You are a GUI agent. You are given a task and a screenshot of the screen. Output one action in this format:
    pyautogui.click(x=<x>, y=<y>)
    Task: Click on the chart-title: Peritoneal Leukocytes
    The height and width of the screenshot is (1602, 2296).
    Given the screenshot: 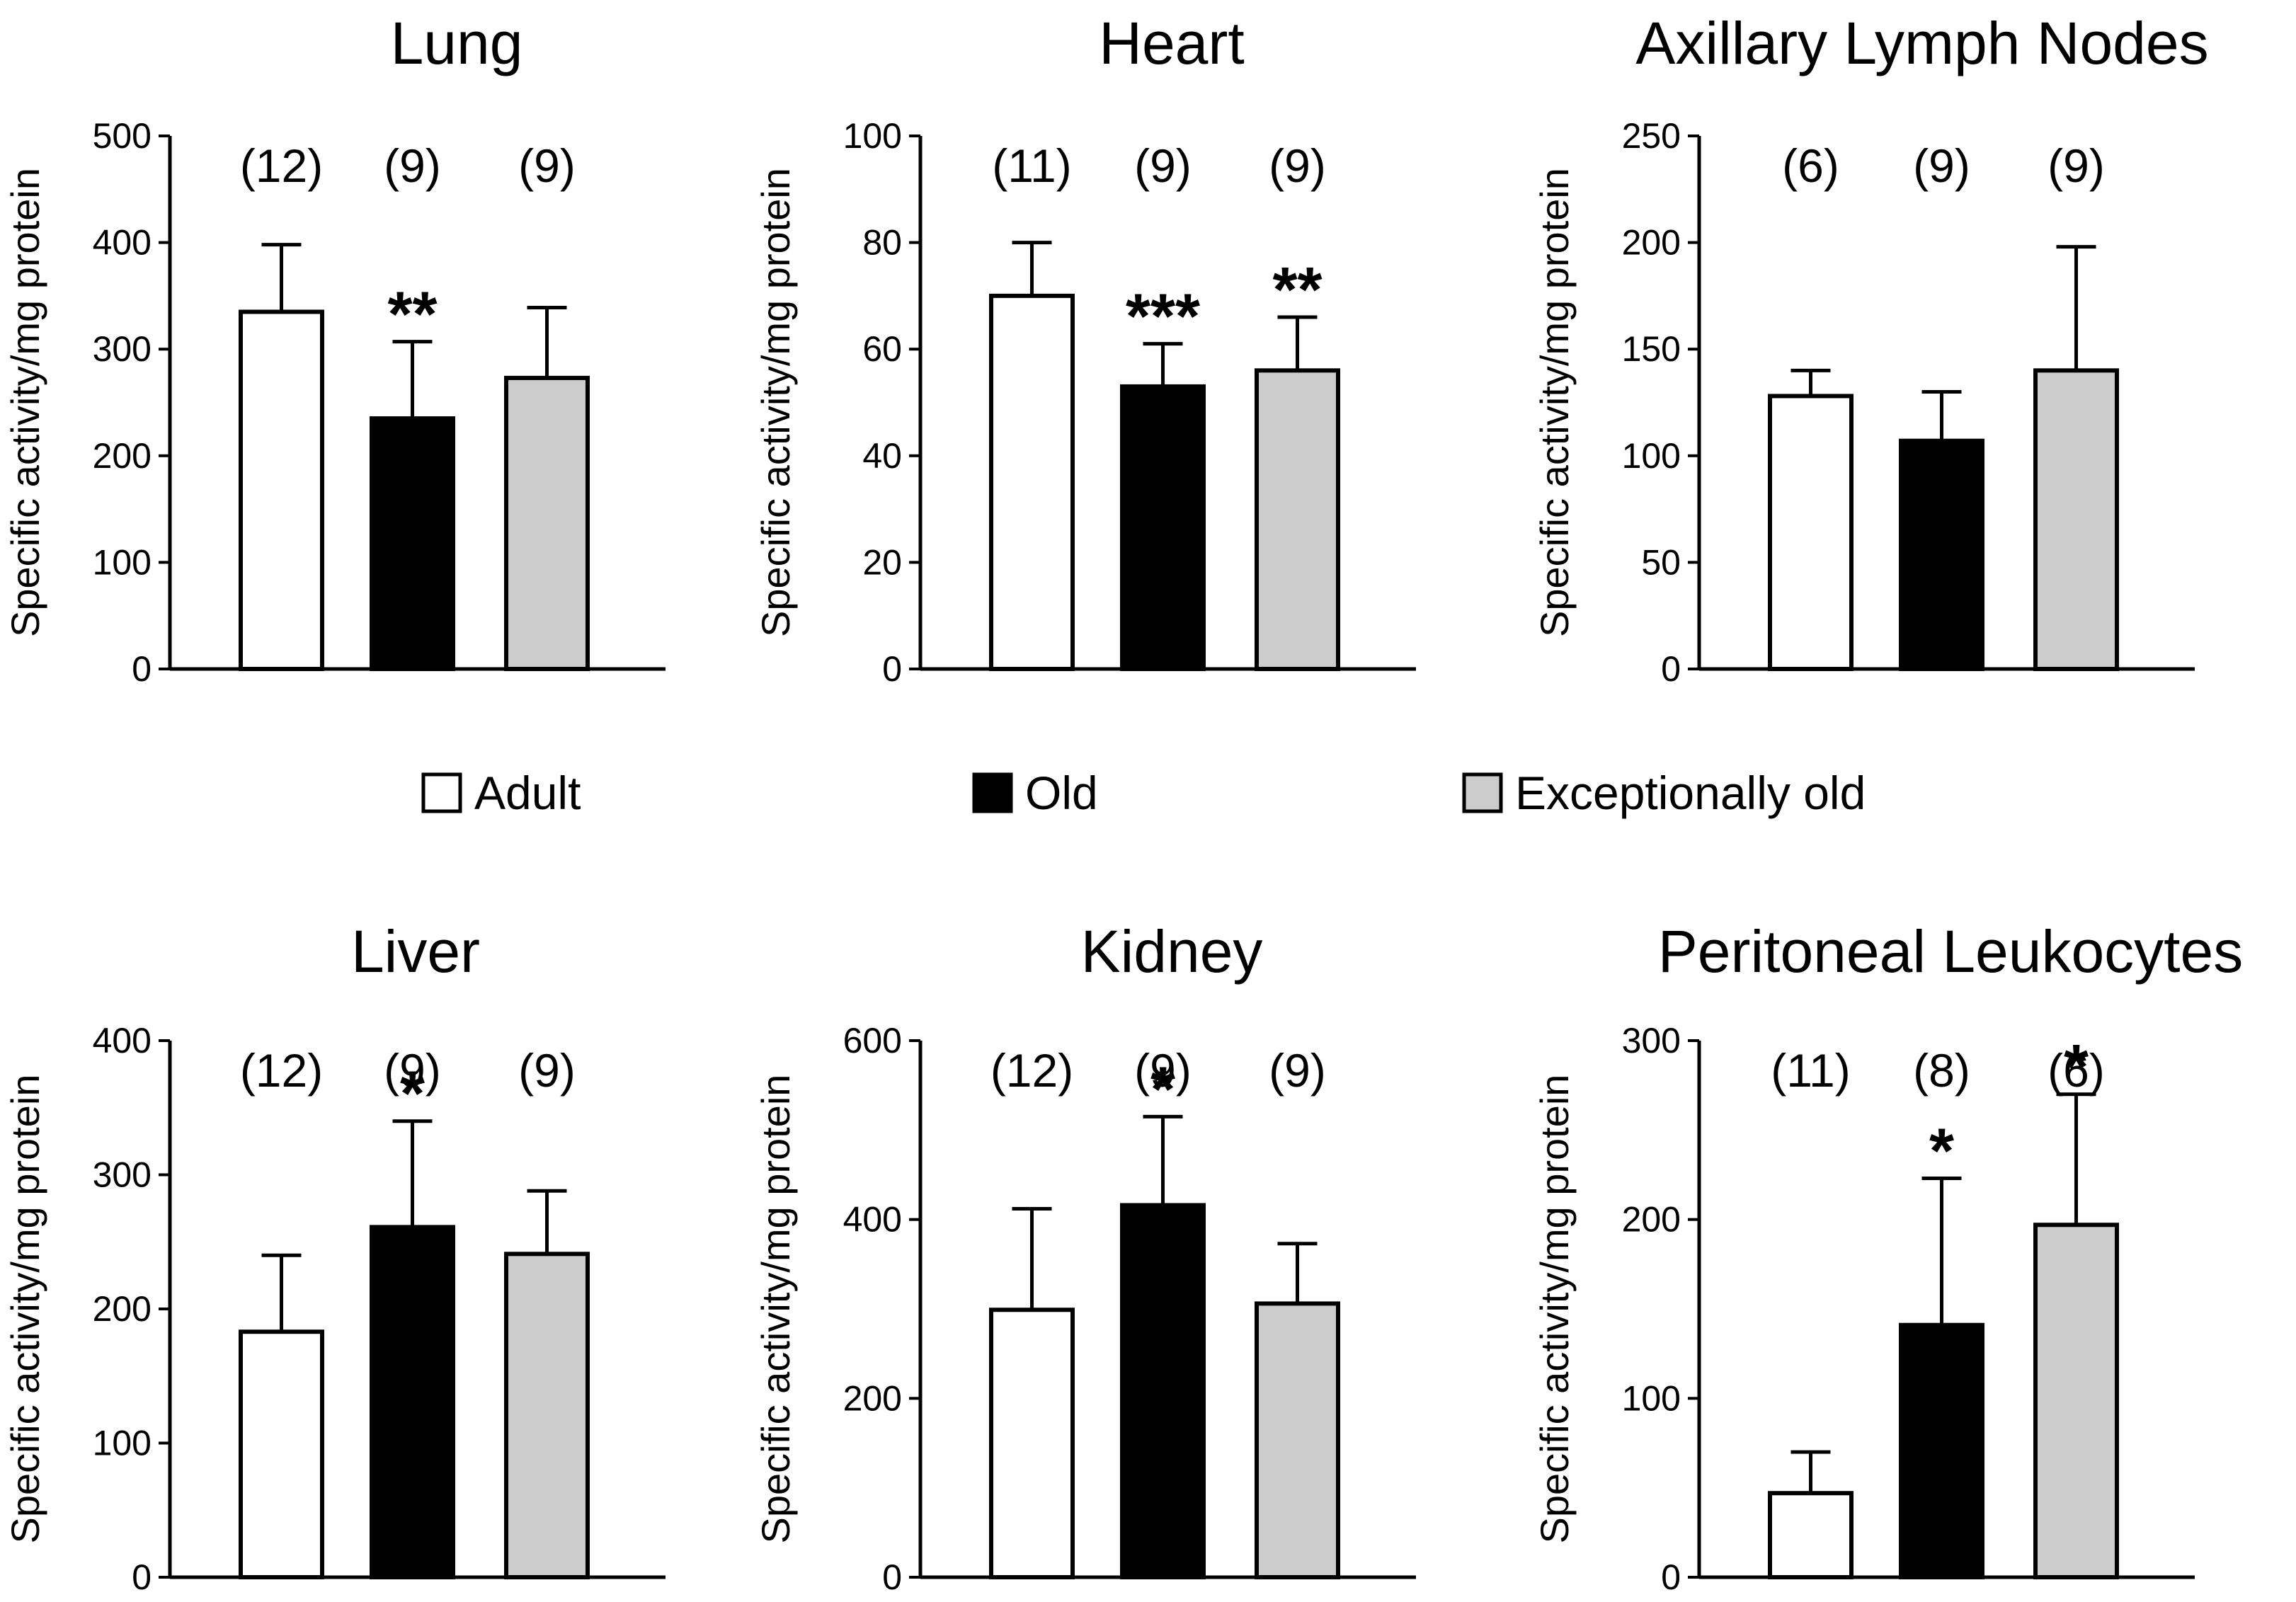 What is the action you would take?
    pyautogui.click(x=1951, y=951)
    